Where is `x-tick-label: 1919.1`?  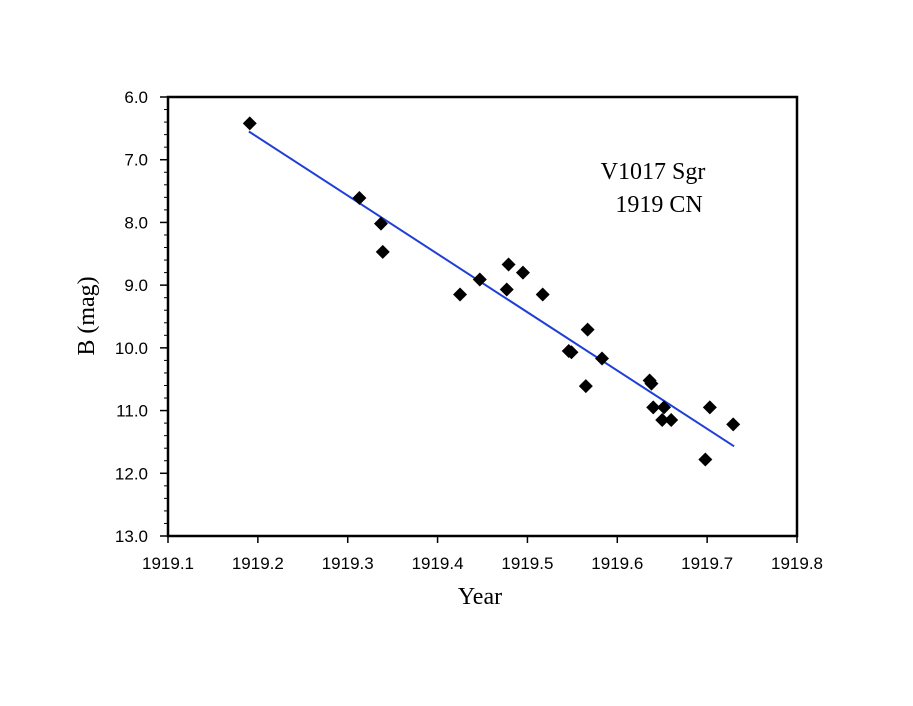
x-tick-label: 1919.1 is located at coordinates (168, 563).